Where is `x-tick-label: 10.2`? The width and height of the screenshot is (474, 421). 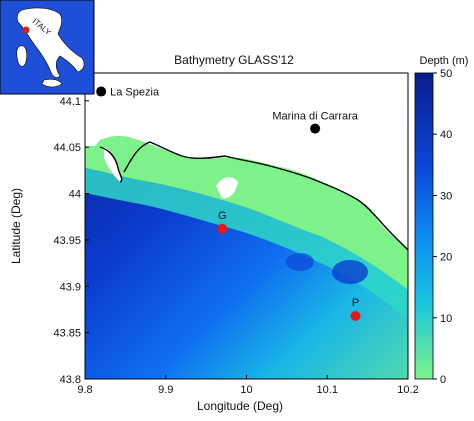 x-tick-label: 10.2 is located at coordinates (407, 390).